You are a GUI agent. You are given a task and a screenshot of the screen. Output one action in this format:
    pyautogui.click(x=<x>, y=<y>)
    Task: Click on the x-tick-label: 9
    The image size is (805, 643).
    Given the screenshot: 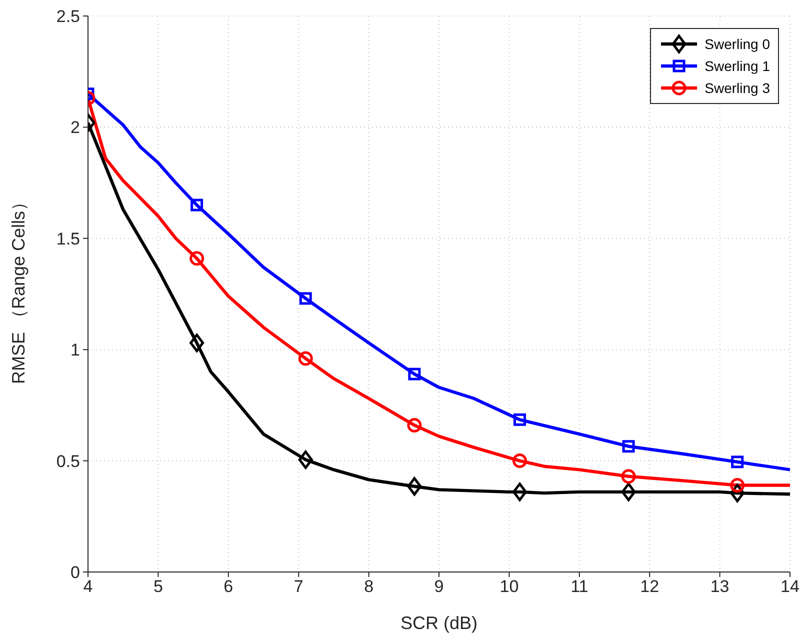 What is the action you would take?
    pyautogui.click(x=439, y=586)
    